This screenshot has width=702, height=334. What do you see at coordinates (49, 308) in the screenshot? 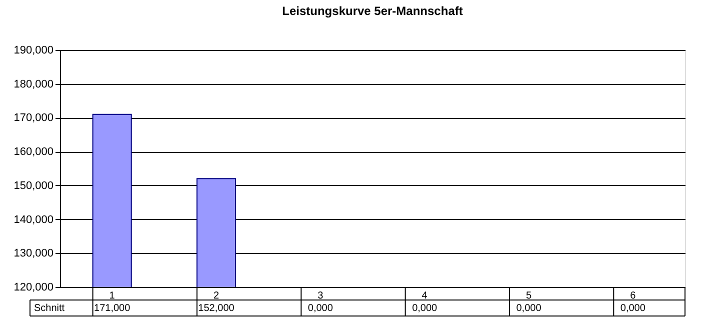
I see `text: Schnitt` at bounding box center [49, 308].